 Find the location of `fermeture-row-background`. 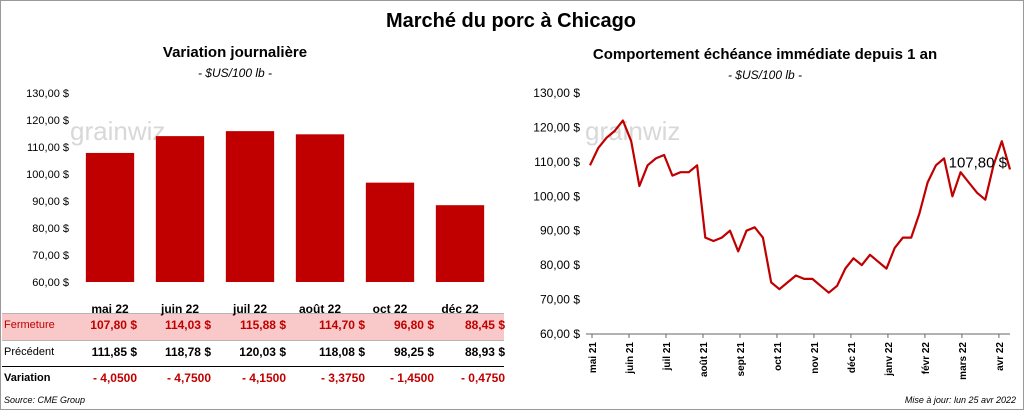

fermeture-row-background is located at coordinates (253, 327).